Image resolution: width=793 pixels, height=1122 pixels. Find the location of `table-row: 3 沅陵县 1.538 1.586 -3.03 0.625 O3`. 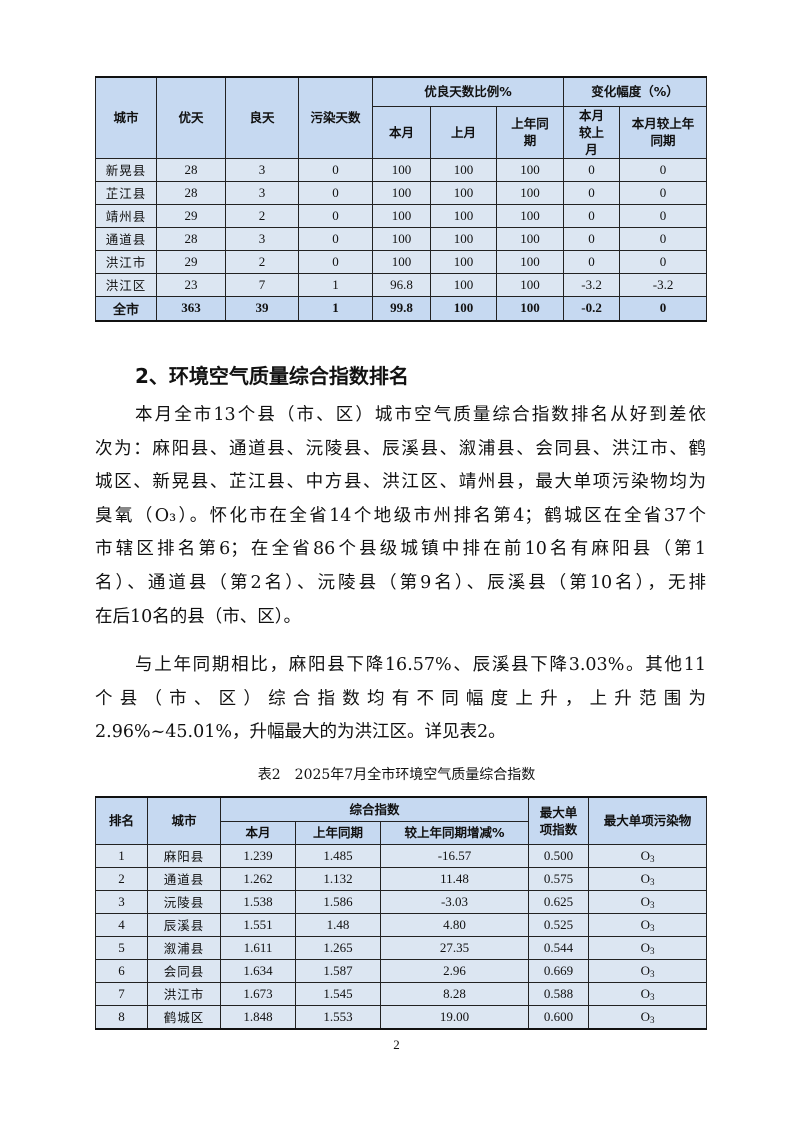

table-row: 3 沅陵县 1.538 1.586 -3.03 0.625 O3 is located at coordinates (401, 901).